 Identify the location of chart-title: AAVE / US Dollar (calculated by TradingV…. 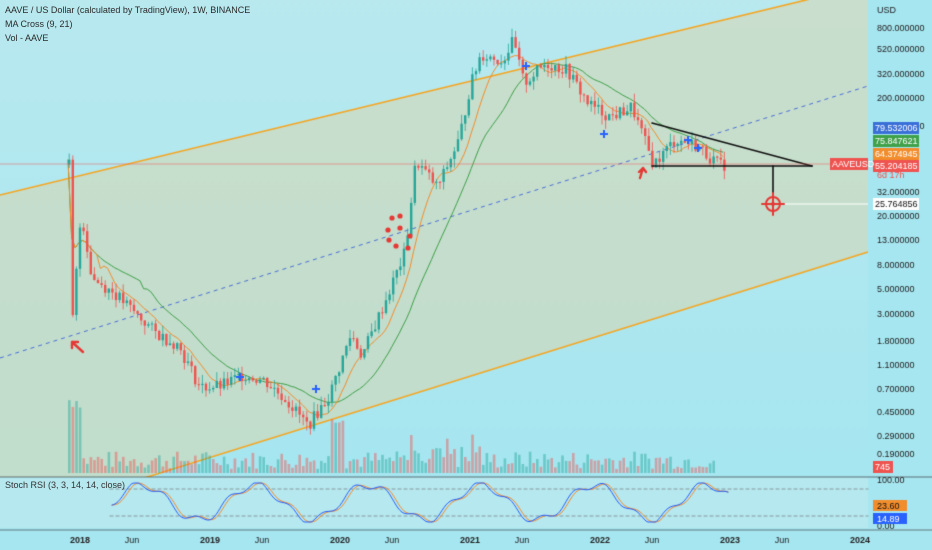
(128, 10).